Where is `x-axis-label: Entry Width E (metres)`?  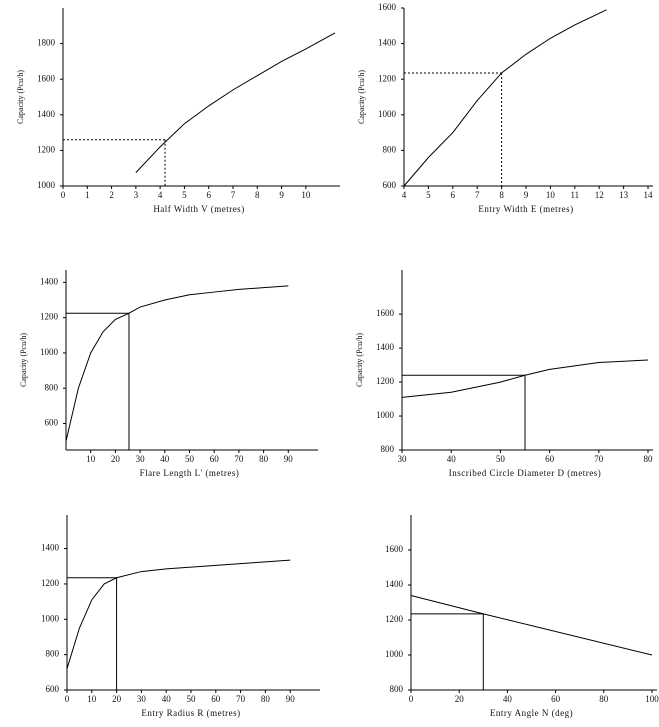 x-axis-label: Entry Width E (metres) is located at coordinates (525, 209).